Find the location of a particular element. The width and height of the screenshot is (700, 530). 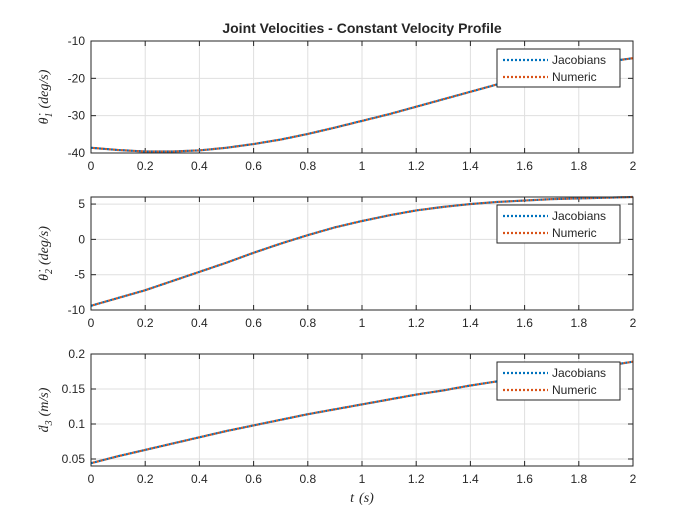

y-axis-label: θ̇2 (deg/s) is located at coordinates (46, 253).